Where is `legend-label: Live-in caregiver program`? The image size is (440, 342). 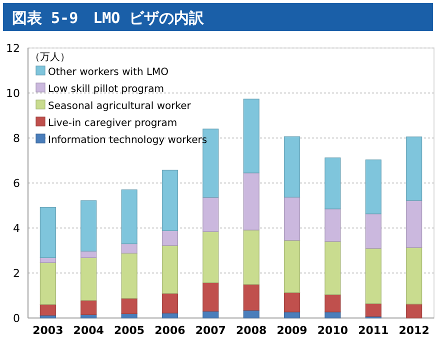 legend-label: Live-in caregiver program is located at coordinates (113, 123).